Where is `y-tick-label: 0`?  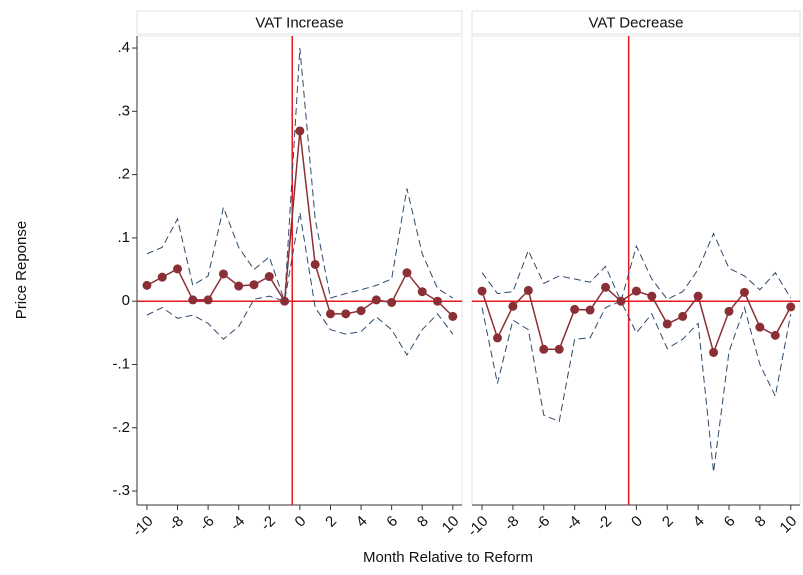
y-tick-label: 0 is located at coordinates (126, 300).